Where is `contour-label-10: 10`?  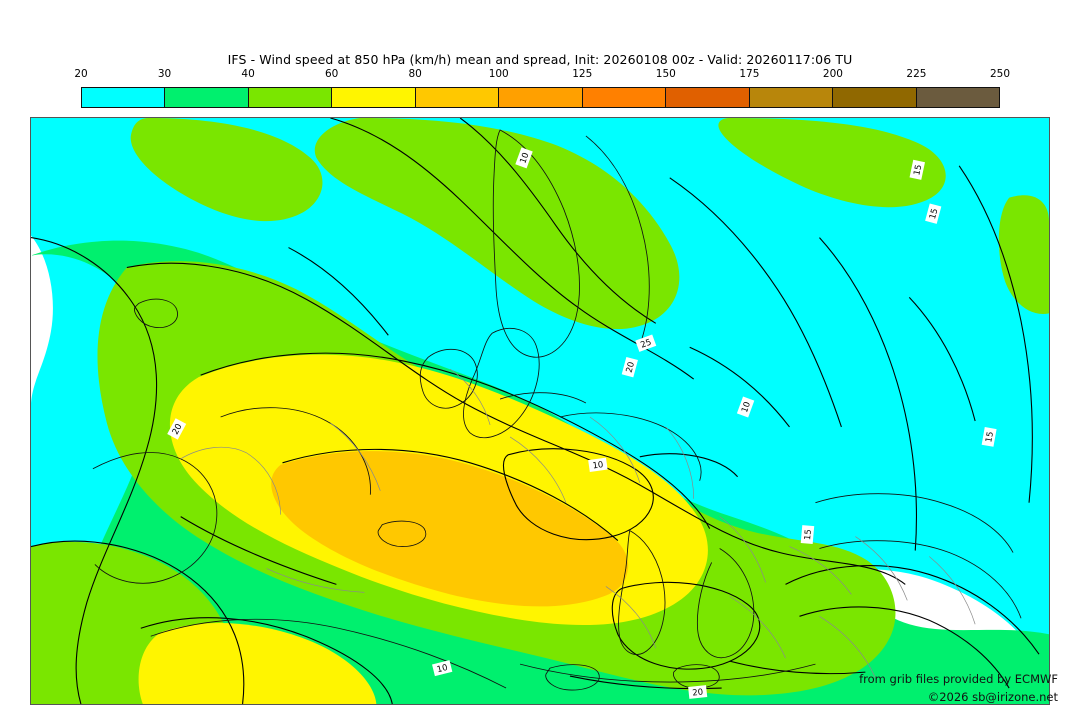
contour-label-10: 10 is located at coordinates (598, 464).